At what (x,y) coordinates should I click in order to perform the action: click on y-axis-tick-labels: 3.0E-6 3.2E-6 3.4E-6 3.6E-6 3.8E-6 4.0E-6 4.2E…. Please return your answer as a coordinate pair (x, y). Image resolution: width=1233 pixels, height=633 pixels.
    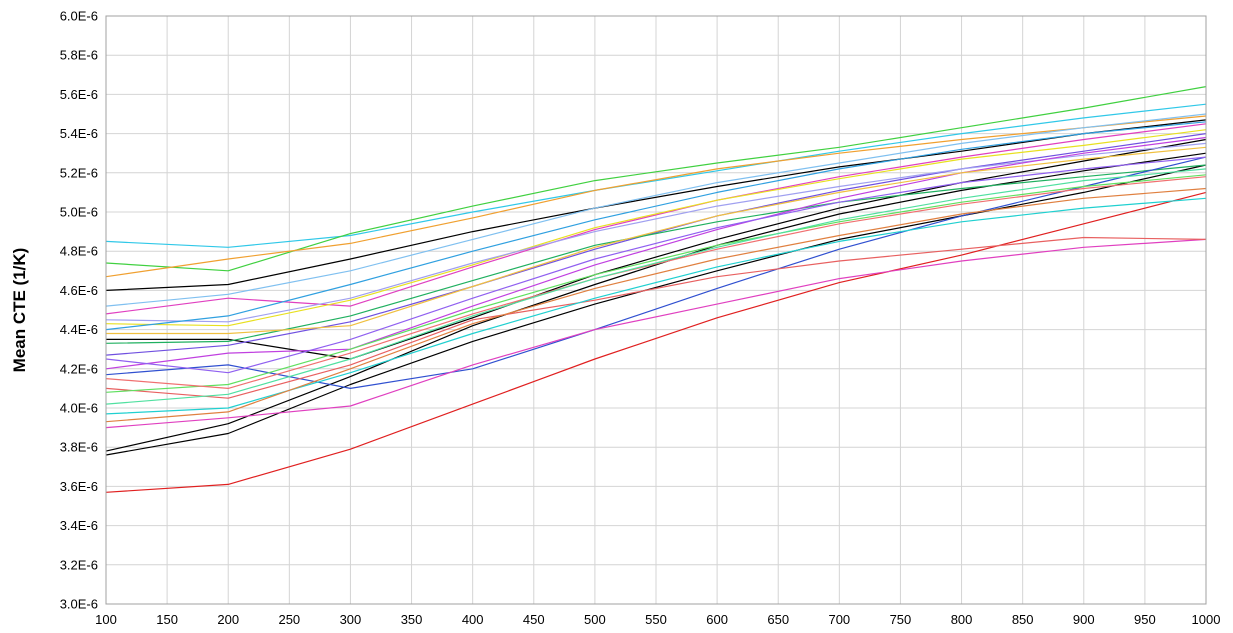
    Looking at the image, I should click on (79, 310).